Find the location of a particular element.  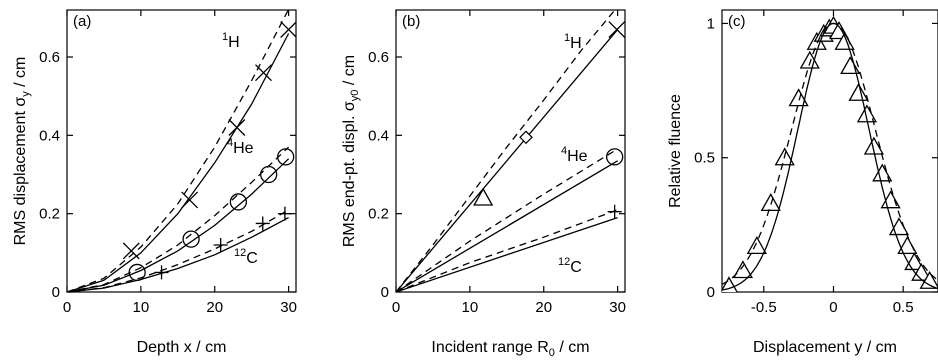

x-tick-label: -0.5 is located at coordinates (764, 307).